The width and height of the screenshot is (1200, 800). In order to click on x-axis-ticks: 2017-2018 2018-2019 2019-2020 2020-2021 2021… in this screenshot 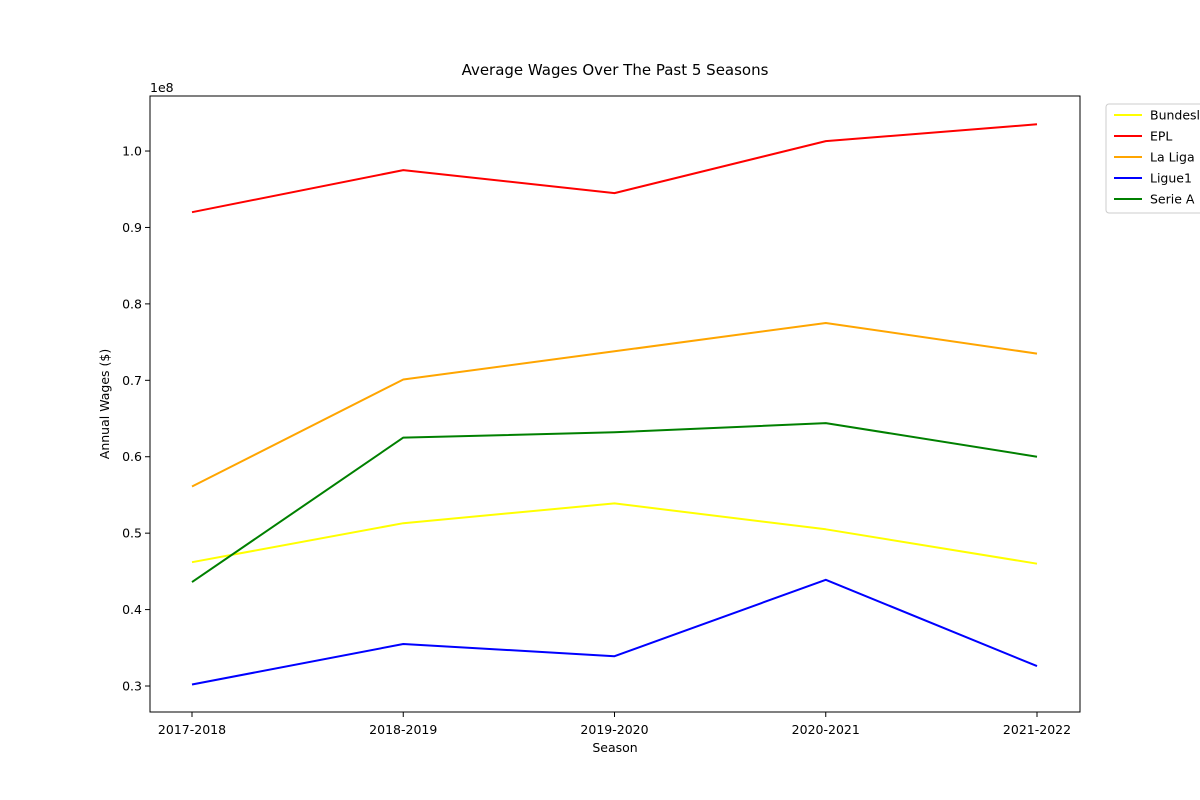, I will do `click(614, 724)`.